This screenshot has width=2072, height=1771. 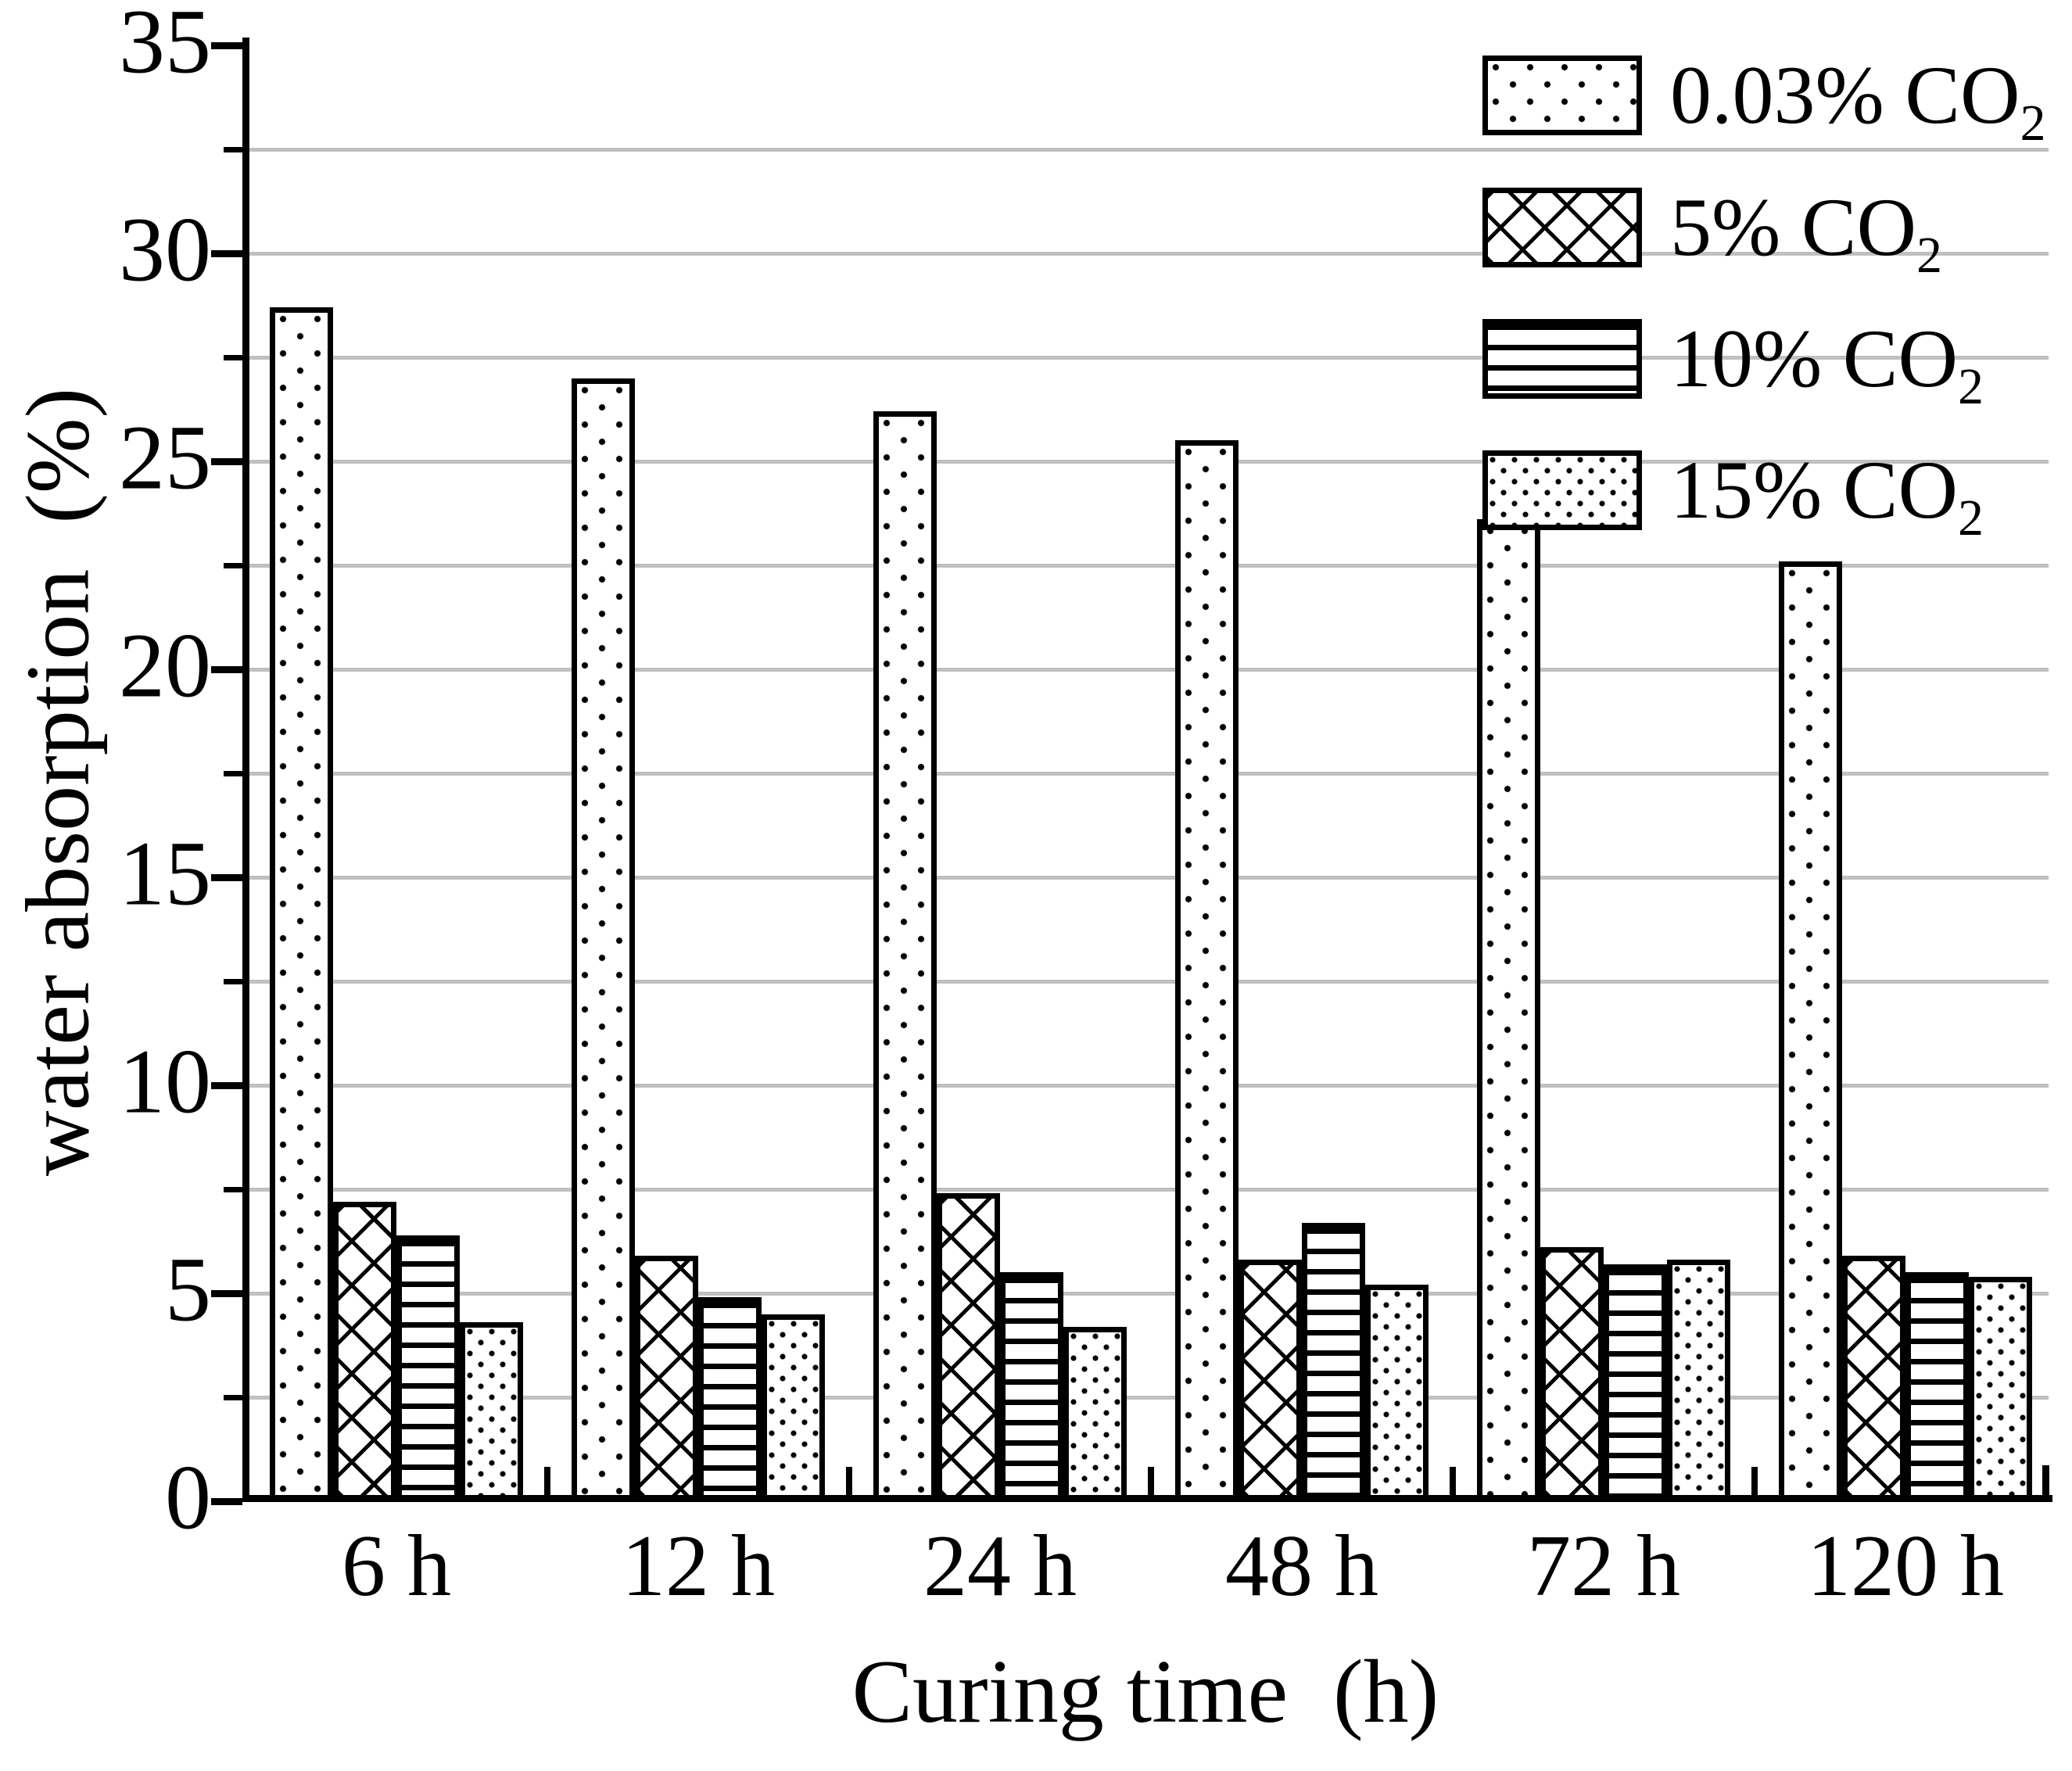 I want to click on bar-5-co2-48-h, so click(x=1271, y=1380).